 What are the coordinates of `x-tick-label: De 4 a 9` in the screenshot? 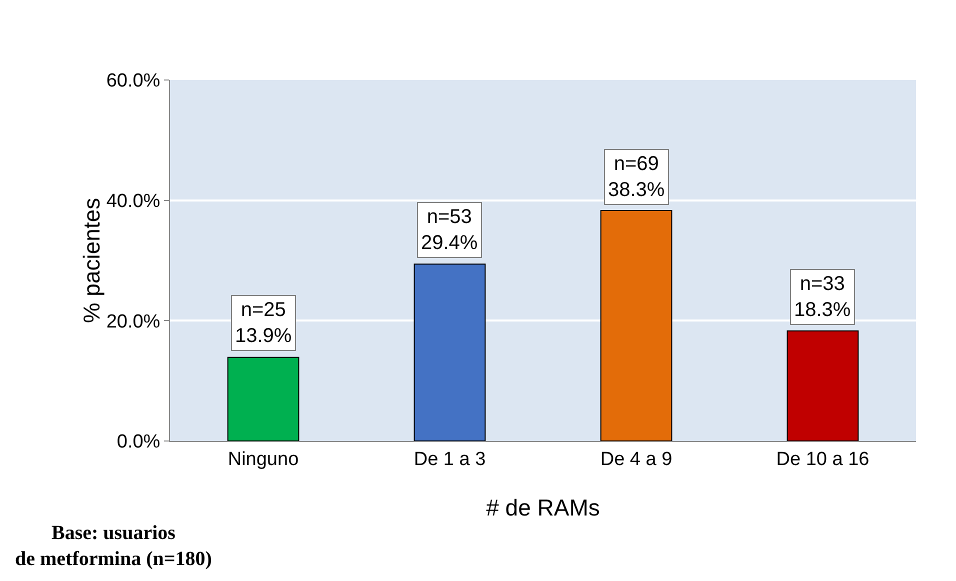 It's located at (636, 459).